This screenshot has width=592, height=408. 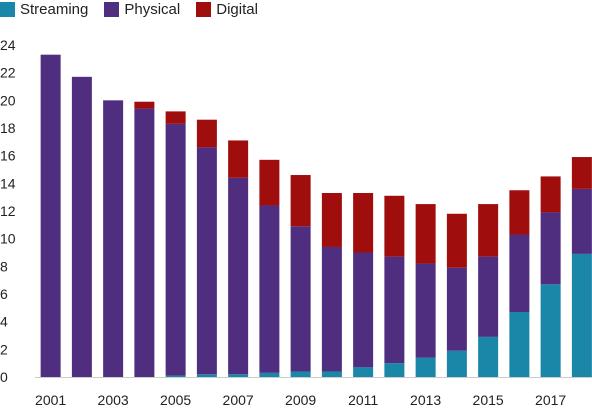 What do you see at coordinates (550, 194) in the screenshot?
I see `bar-digital-2017` at bounding box center [550, 194].